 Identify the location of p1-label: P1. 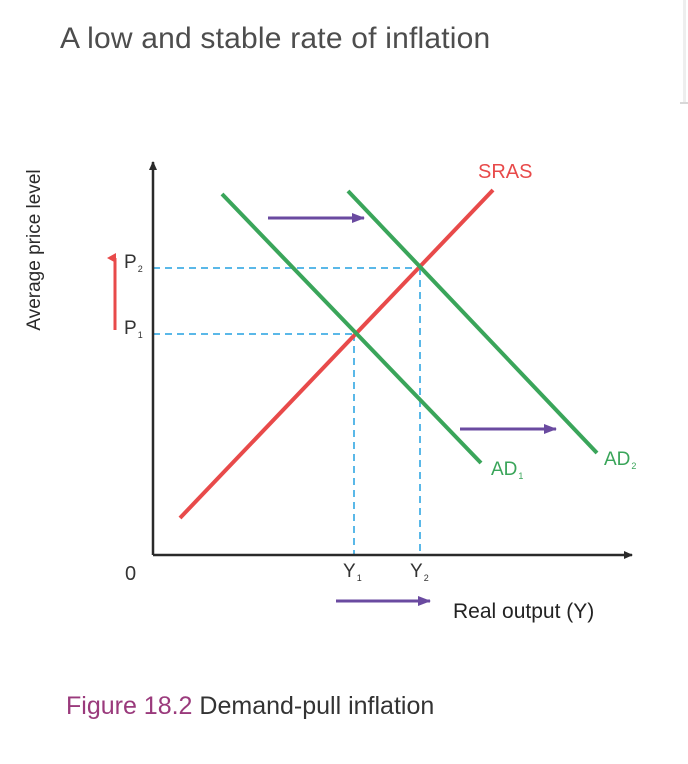
(133, 329).